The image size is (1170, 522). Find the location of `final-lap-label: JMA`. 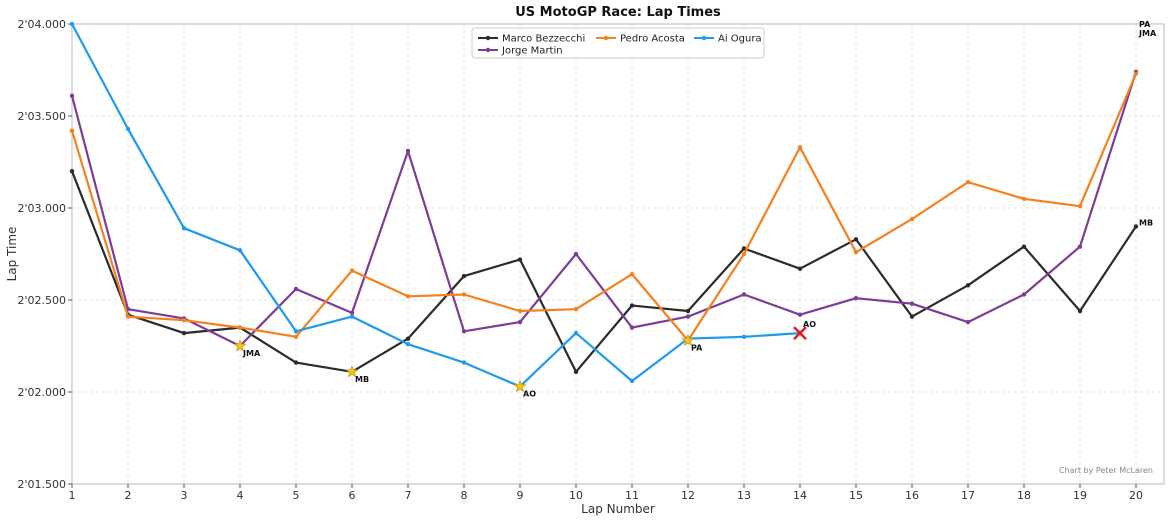

final-lap-label: JMA is located at coordinates (1147, 33).